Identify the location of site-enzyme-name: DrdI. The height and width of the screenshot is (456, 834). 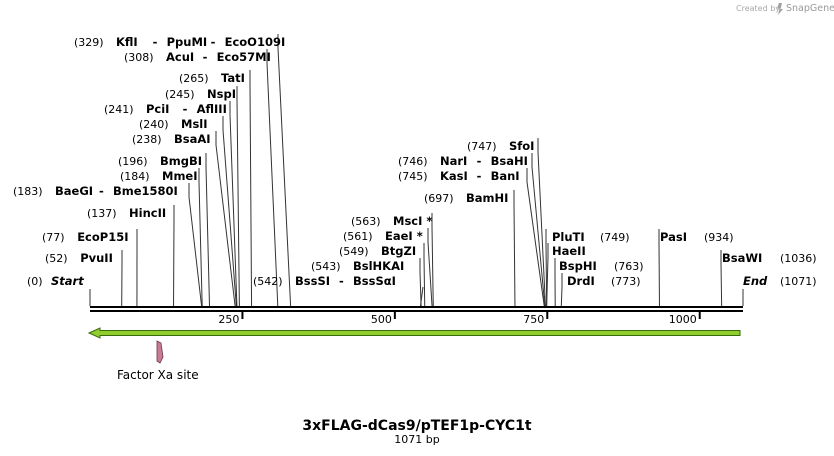
(581, 281).